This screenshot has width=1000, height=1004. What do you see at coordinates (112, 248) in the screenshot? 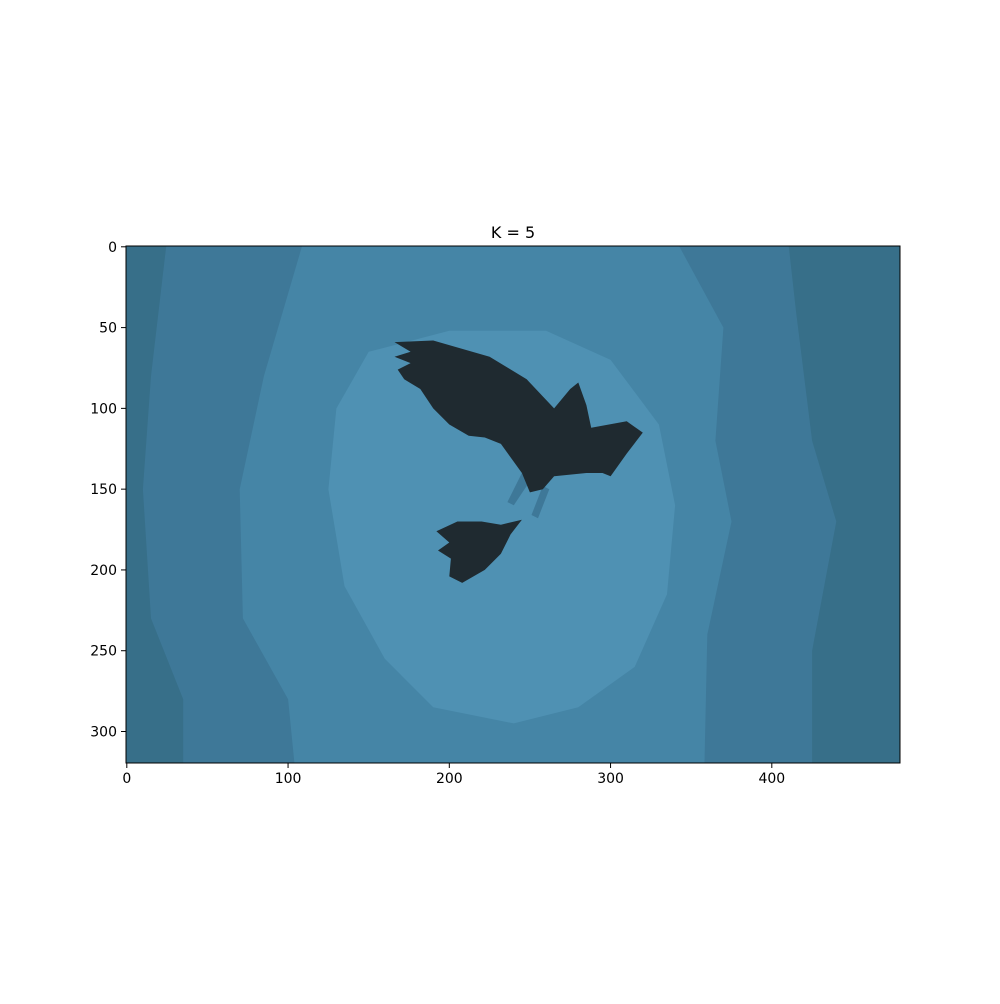
I see `y-tick-label: 0` at bounding box center [112, 248].